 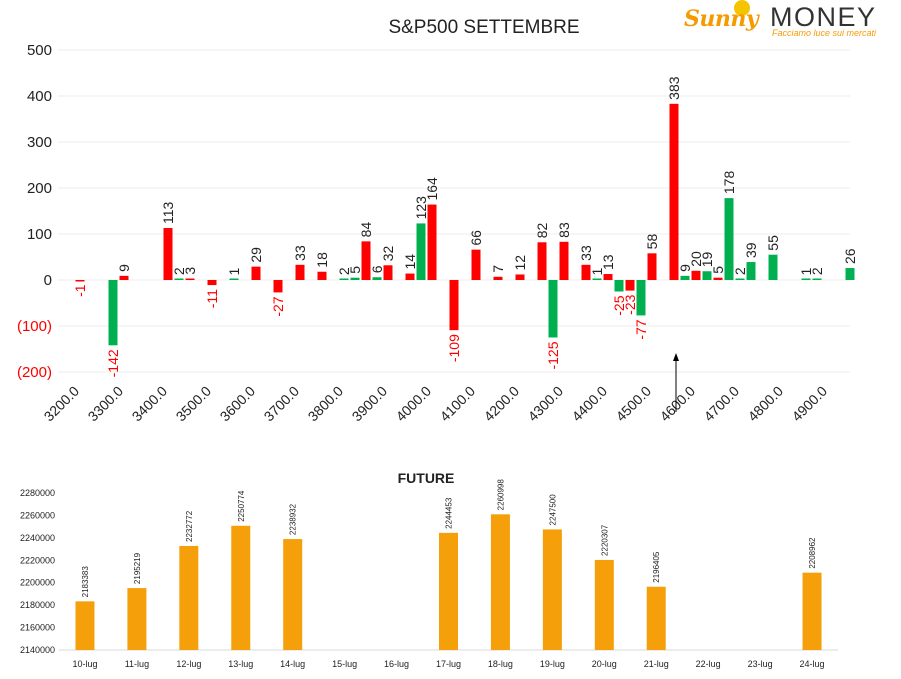 What do you see at coordinates (812, 553) in the screenshot?
I see `data-label: 2208962` at bounding box center [812, 553].